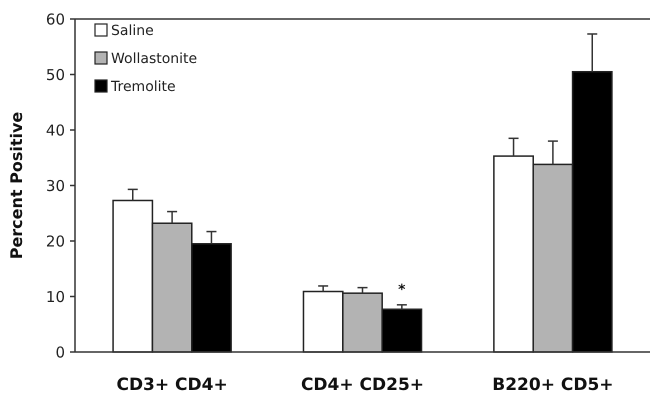  What do you see at coordinates (55, 185) in the screenshot?
I see `y-tick-label: 30` at bounding box center [55, 185].